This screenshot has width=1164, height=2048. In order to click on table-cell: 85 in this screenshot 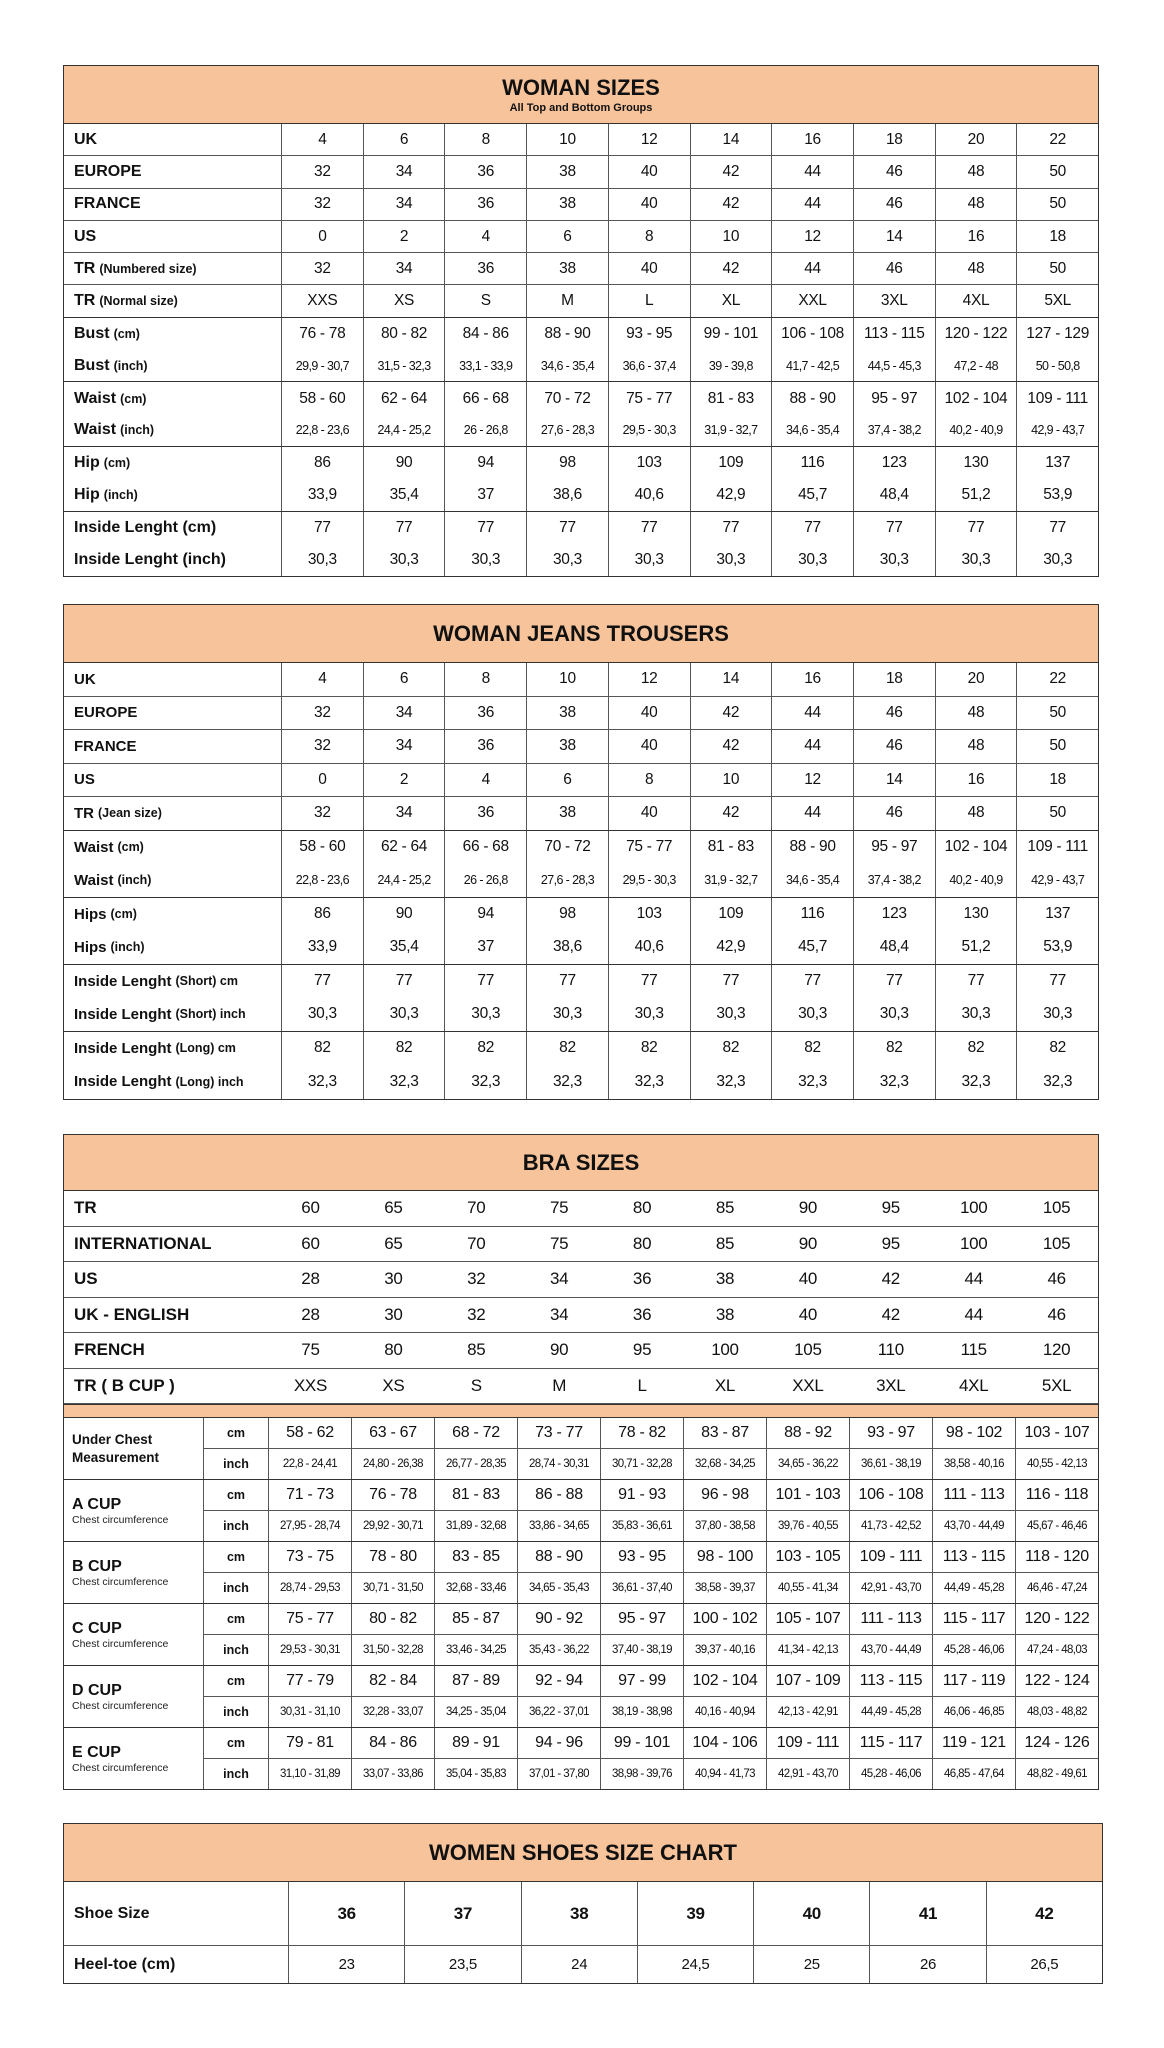, I will do `click(476, 1350)`.